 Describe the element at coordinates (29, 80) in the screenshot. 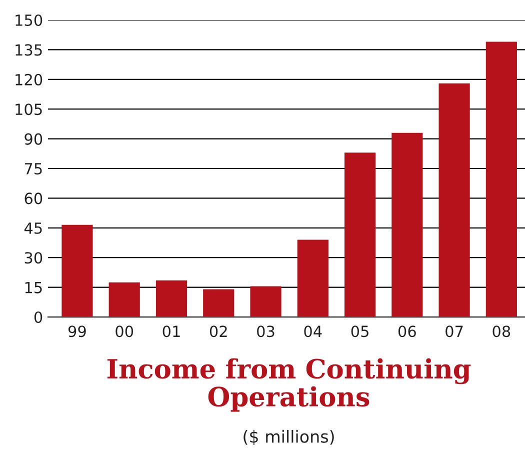

I see `y-tick-label: 120` at that location.